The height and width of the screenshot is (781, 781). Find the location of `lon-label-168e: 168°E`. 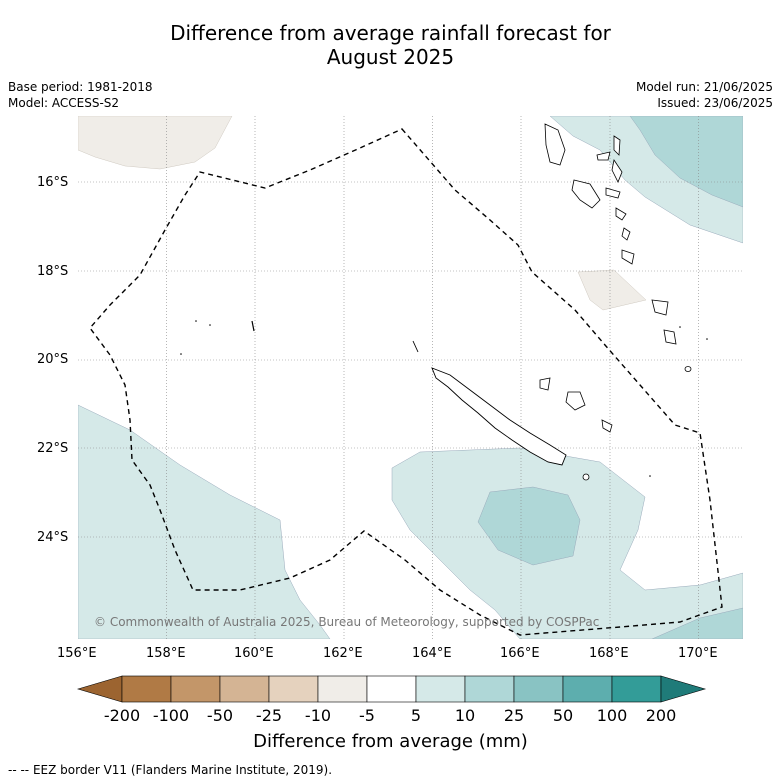

lon-label-168e: 168°E is located at coordinates (609, 653).